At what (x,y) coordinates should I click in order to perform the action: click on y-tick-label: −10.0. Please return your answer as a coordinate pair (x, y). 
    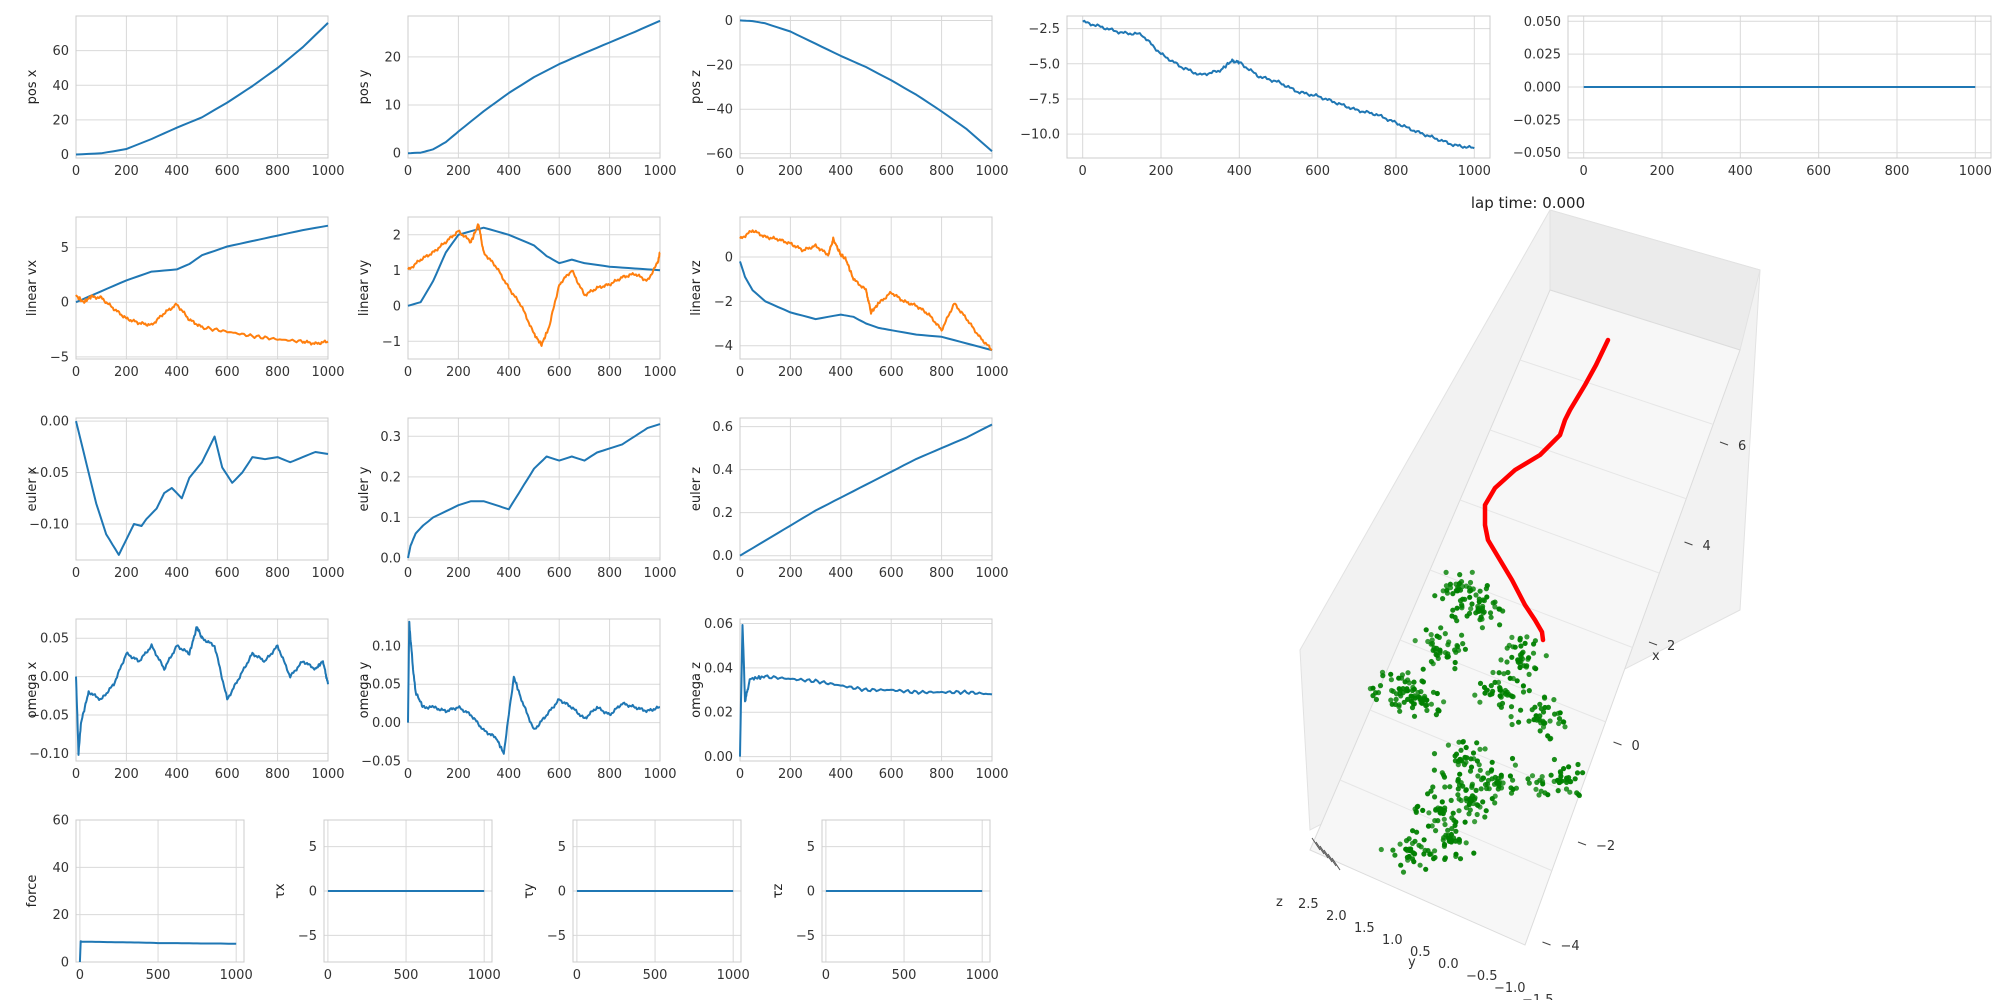
    Looking at the image, I should click on (1040, 135).